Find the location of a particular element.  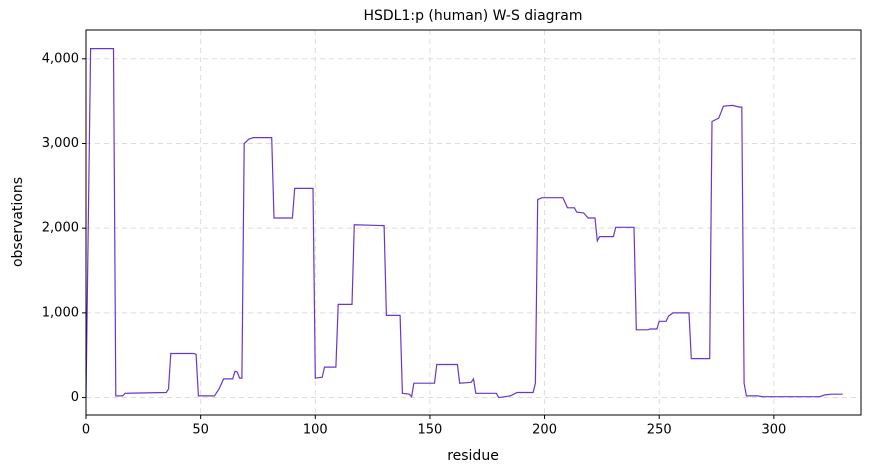

y-tick-label: 0 is located at coordinates (75, 397).